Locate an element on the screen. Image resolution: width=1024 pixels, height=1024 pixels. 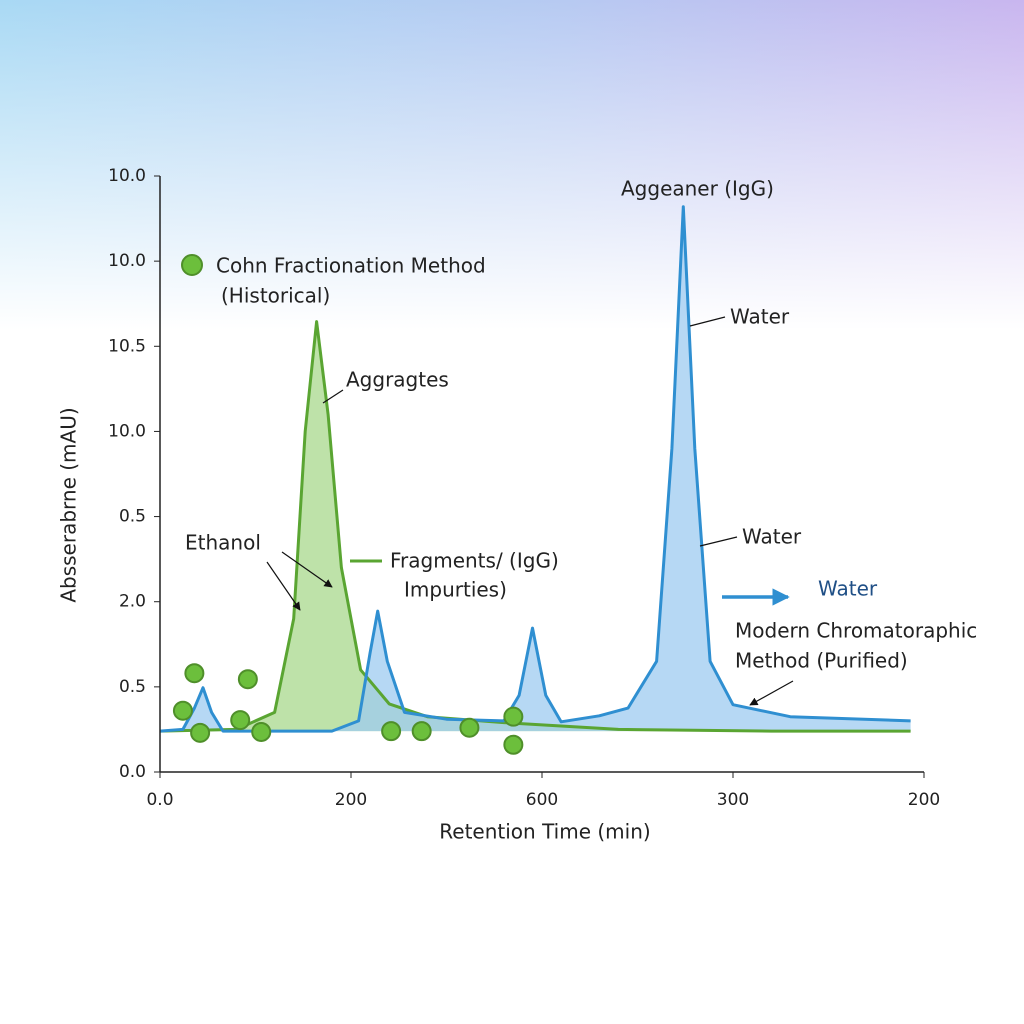
legend-label: Modern Chromatoraphic is located at coordinates (856, 631).